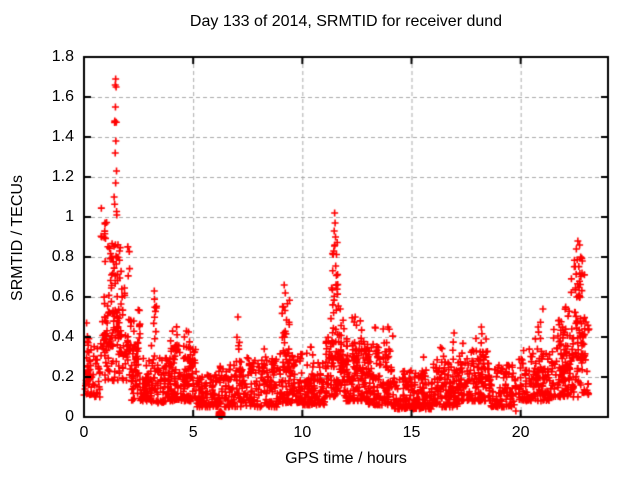 This screenshot has width=640, height=480. What do you see at coordinates (302, 432) in the screenshot?
I see `x-tick-label: 10` at bounding box center [302, 432].